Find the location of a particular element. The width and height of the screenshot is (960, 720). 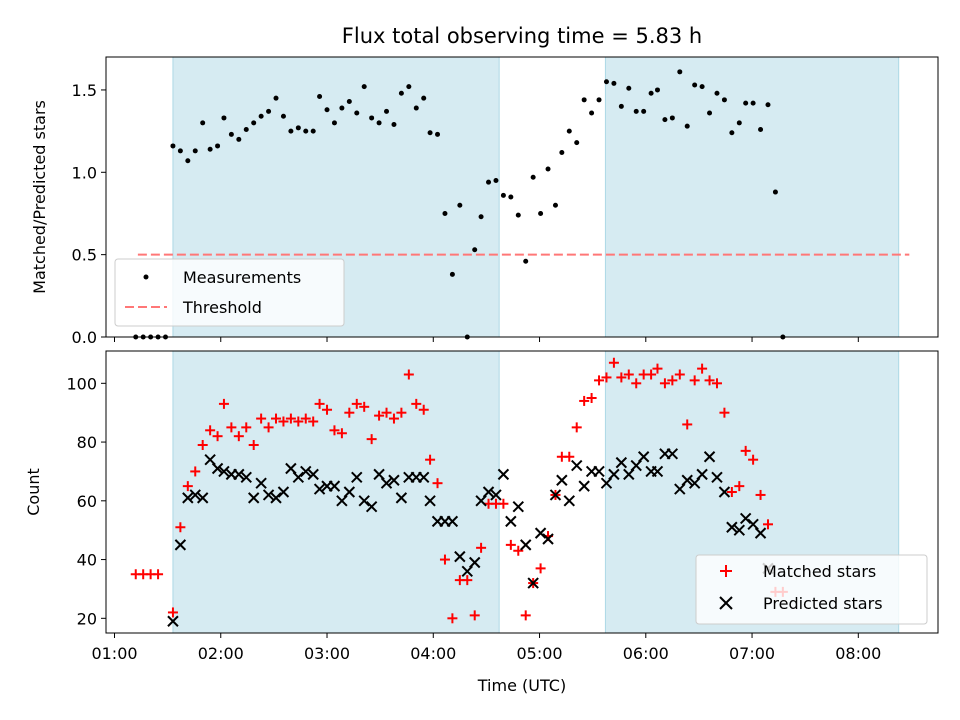

bottom-legend-box is located at coordinates (811, 589).